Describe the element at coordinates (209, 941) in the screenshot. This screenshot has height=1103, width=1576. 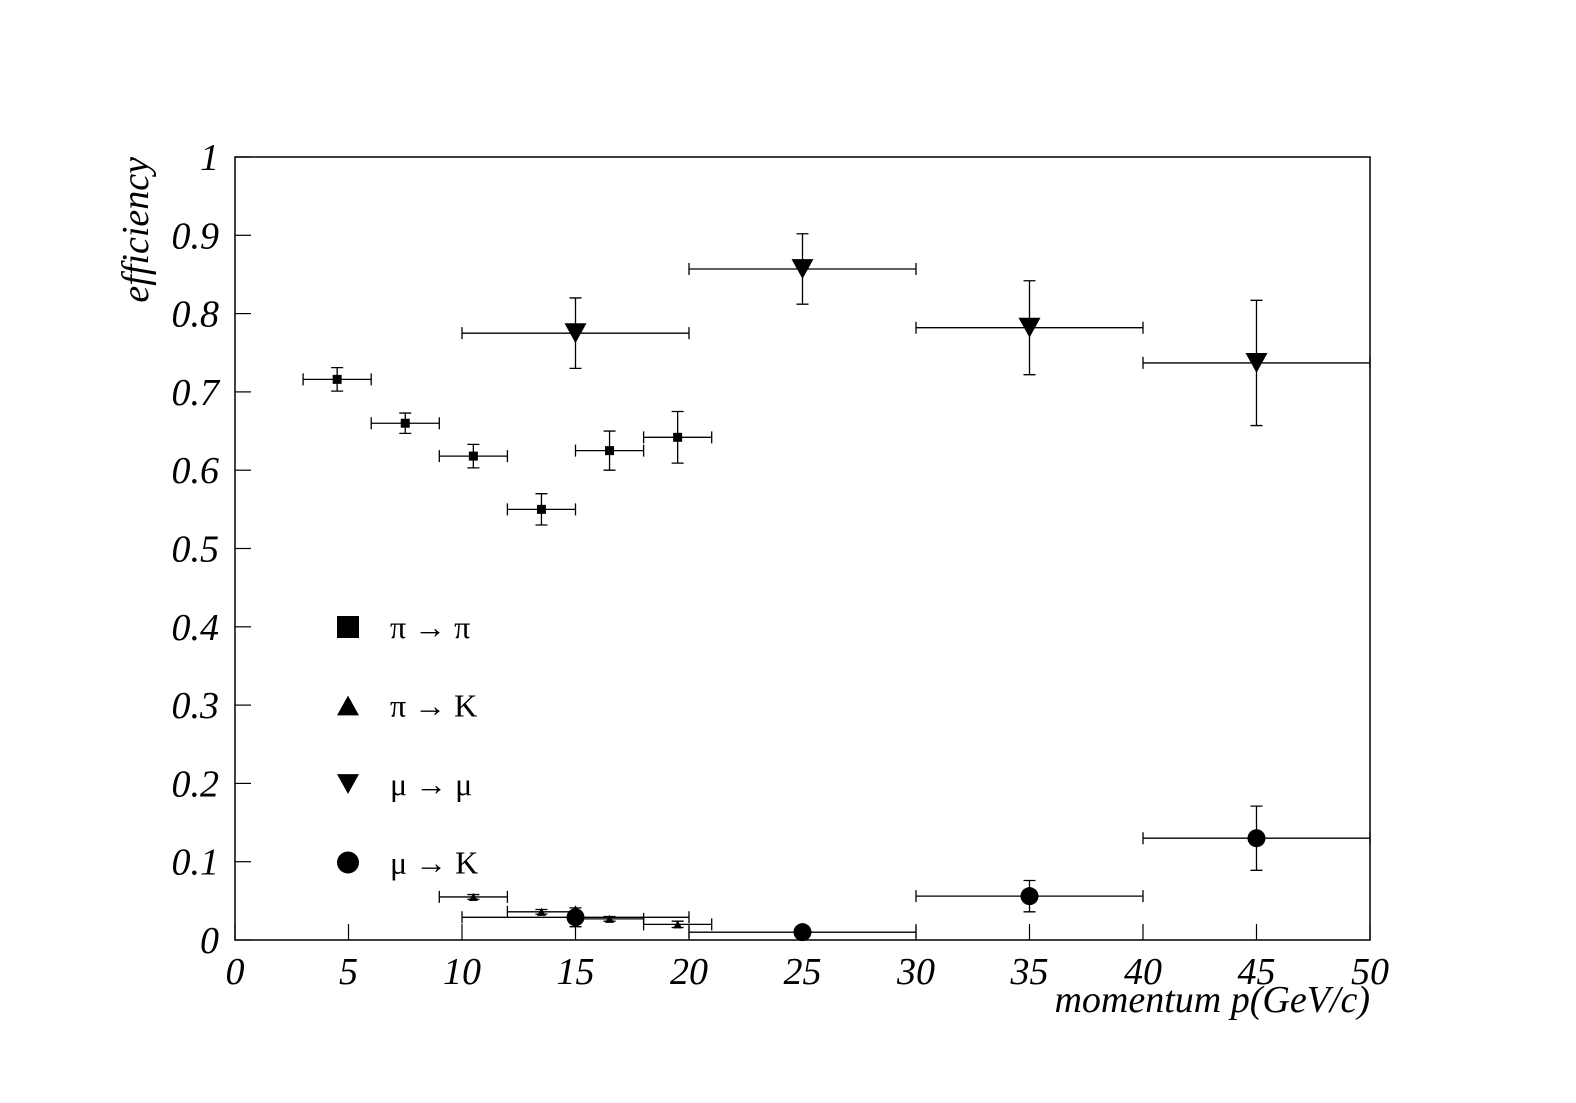
I see `y-tick-label: 0` at that location.